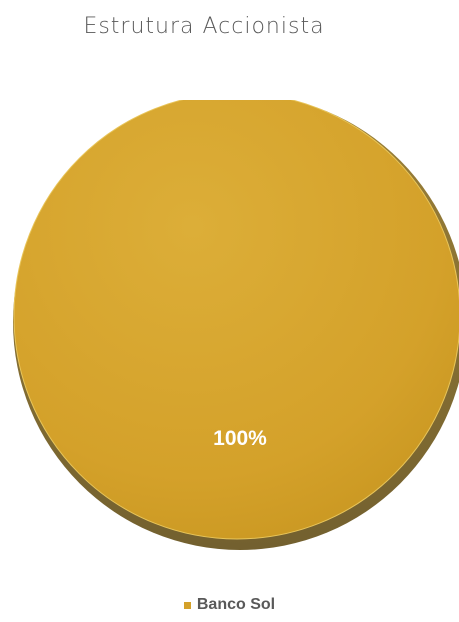  Describe the element at coordinates (240, 438) in the screenshot. I see `slice-data-label: 100%` at that location.